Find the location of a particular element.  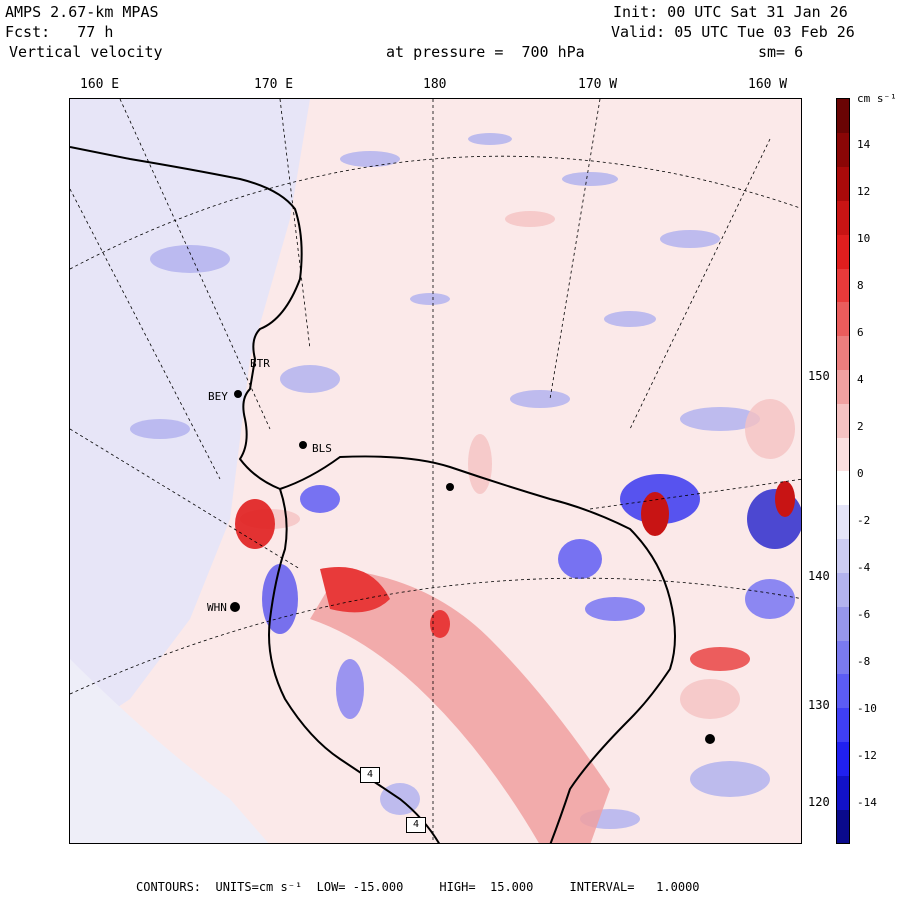

positive-core-small is located at coordinates (440, 624).